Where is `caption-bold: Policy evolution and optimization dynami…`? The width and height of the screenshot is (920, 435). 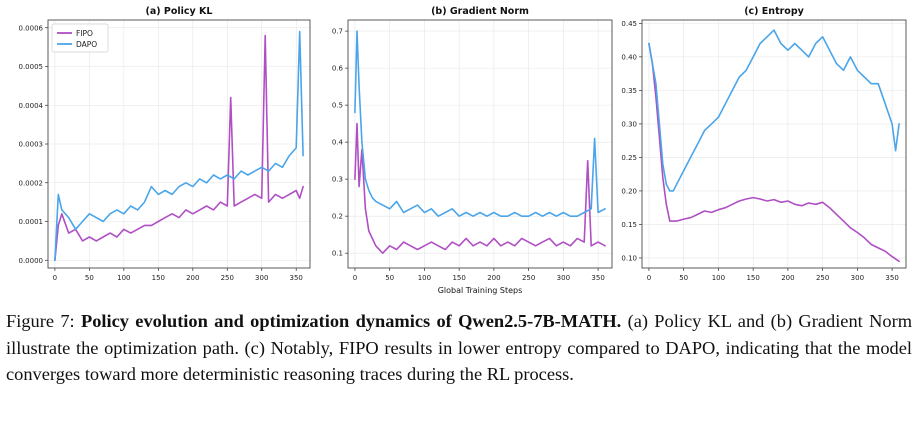
caption-bold: Policy evolution and optimization dynami… is located at coordinates (351, 321).